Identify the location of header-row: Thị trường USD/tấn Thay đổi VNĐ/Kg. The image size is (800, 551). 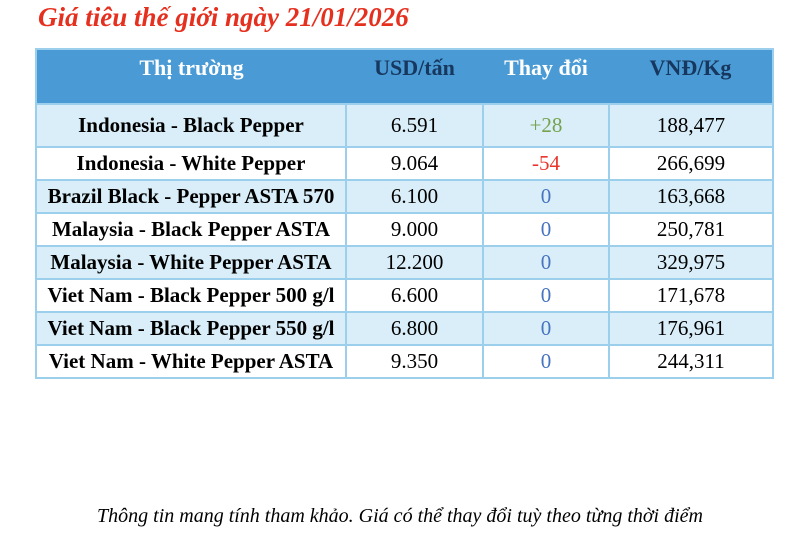
(404, 76).